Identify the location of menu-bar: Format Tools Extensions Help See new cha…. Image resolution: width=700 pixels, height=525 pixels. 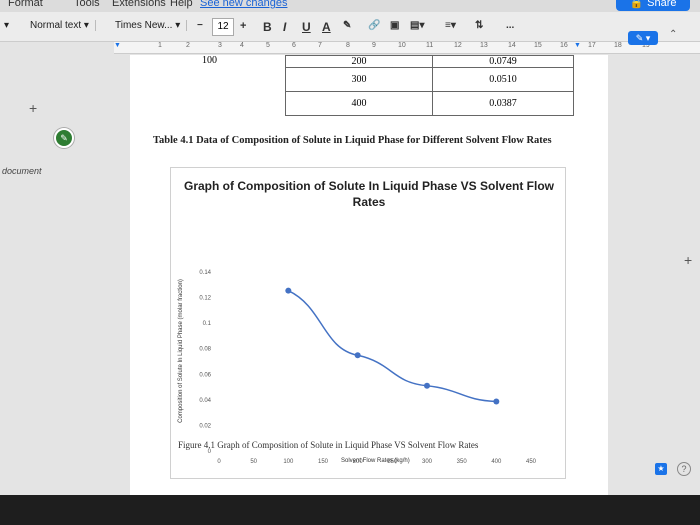
(350, 6).